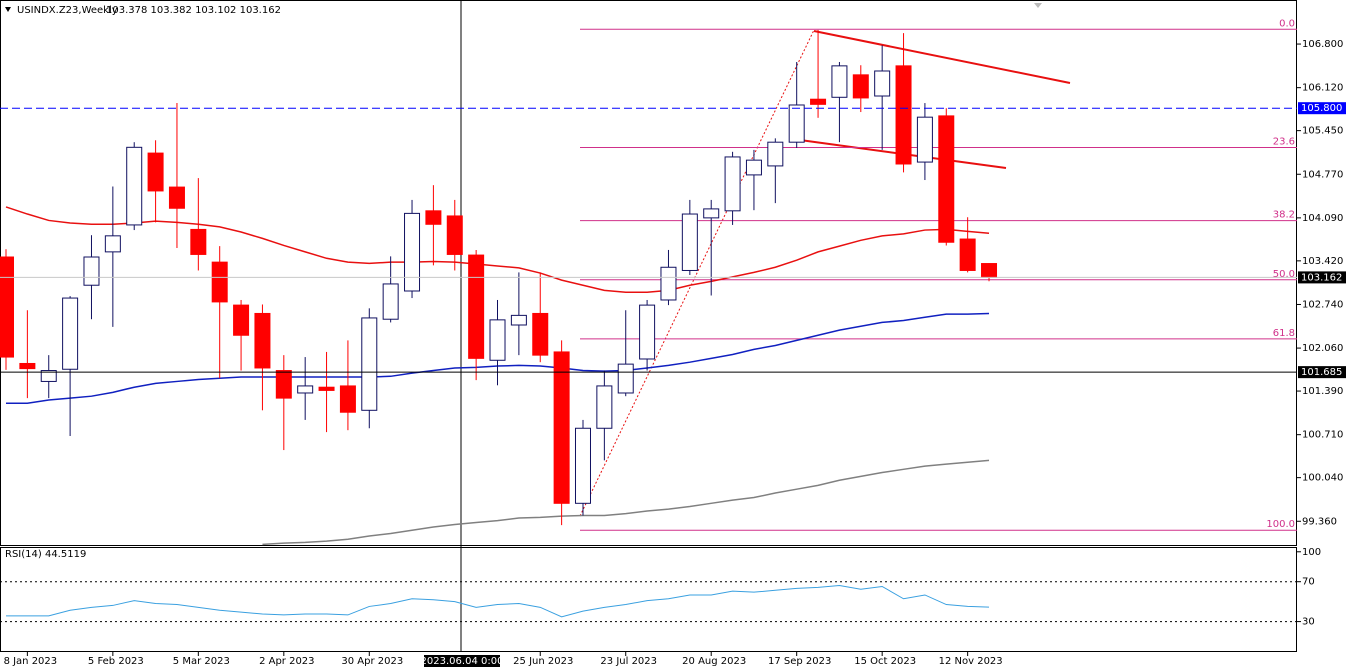  What do you see at coordinates (116, 661) in the screenshot?
I see `x-tick-label: 5 Feb 2023` at bounding box center [116, 661].